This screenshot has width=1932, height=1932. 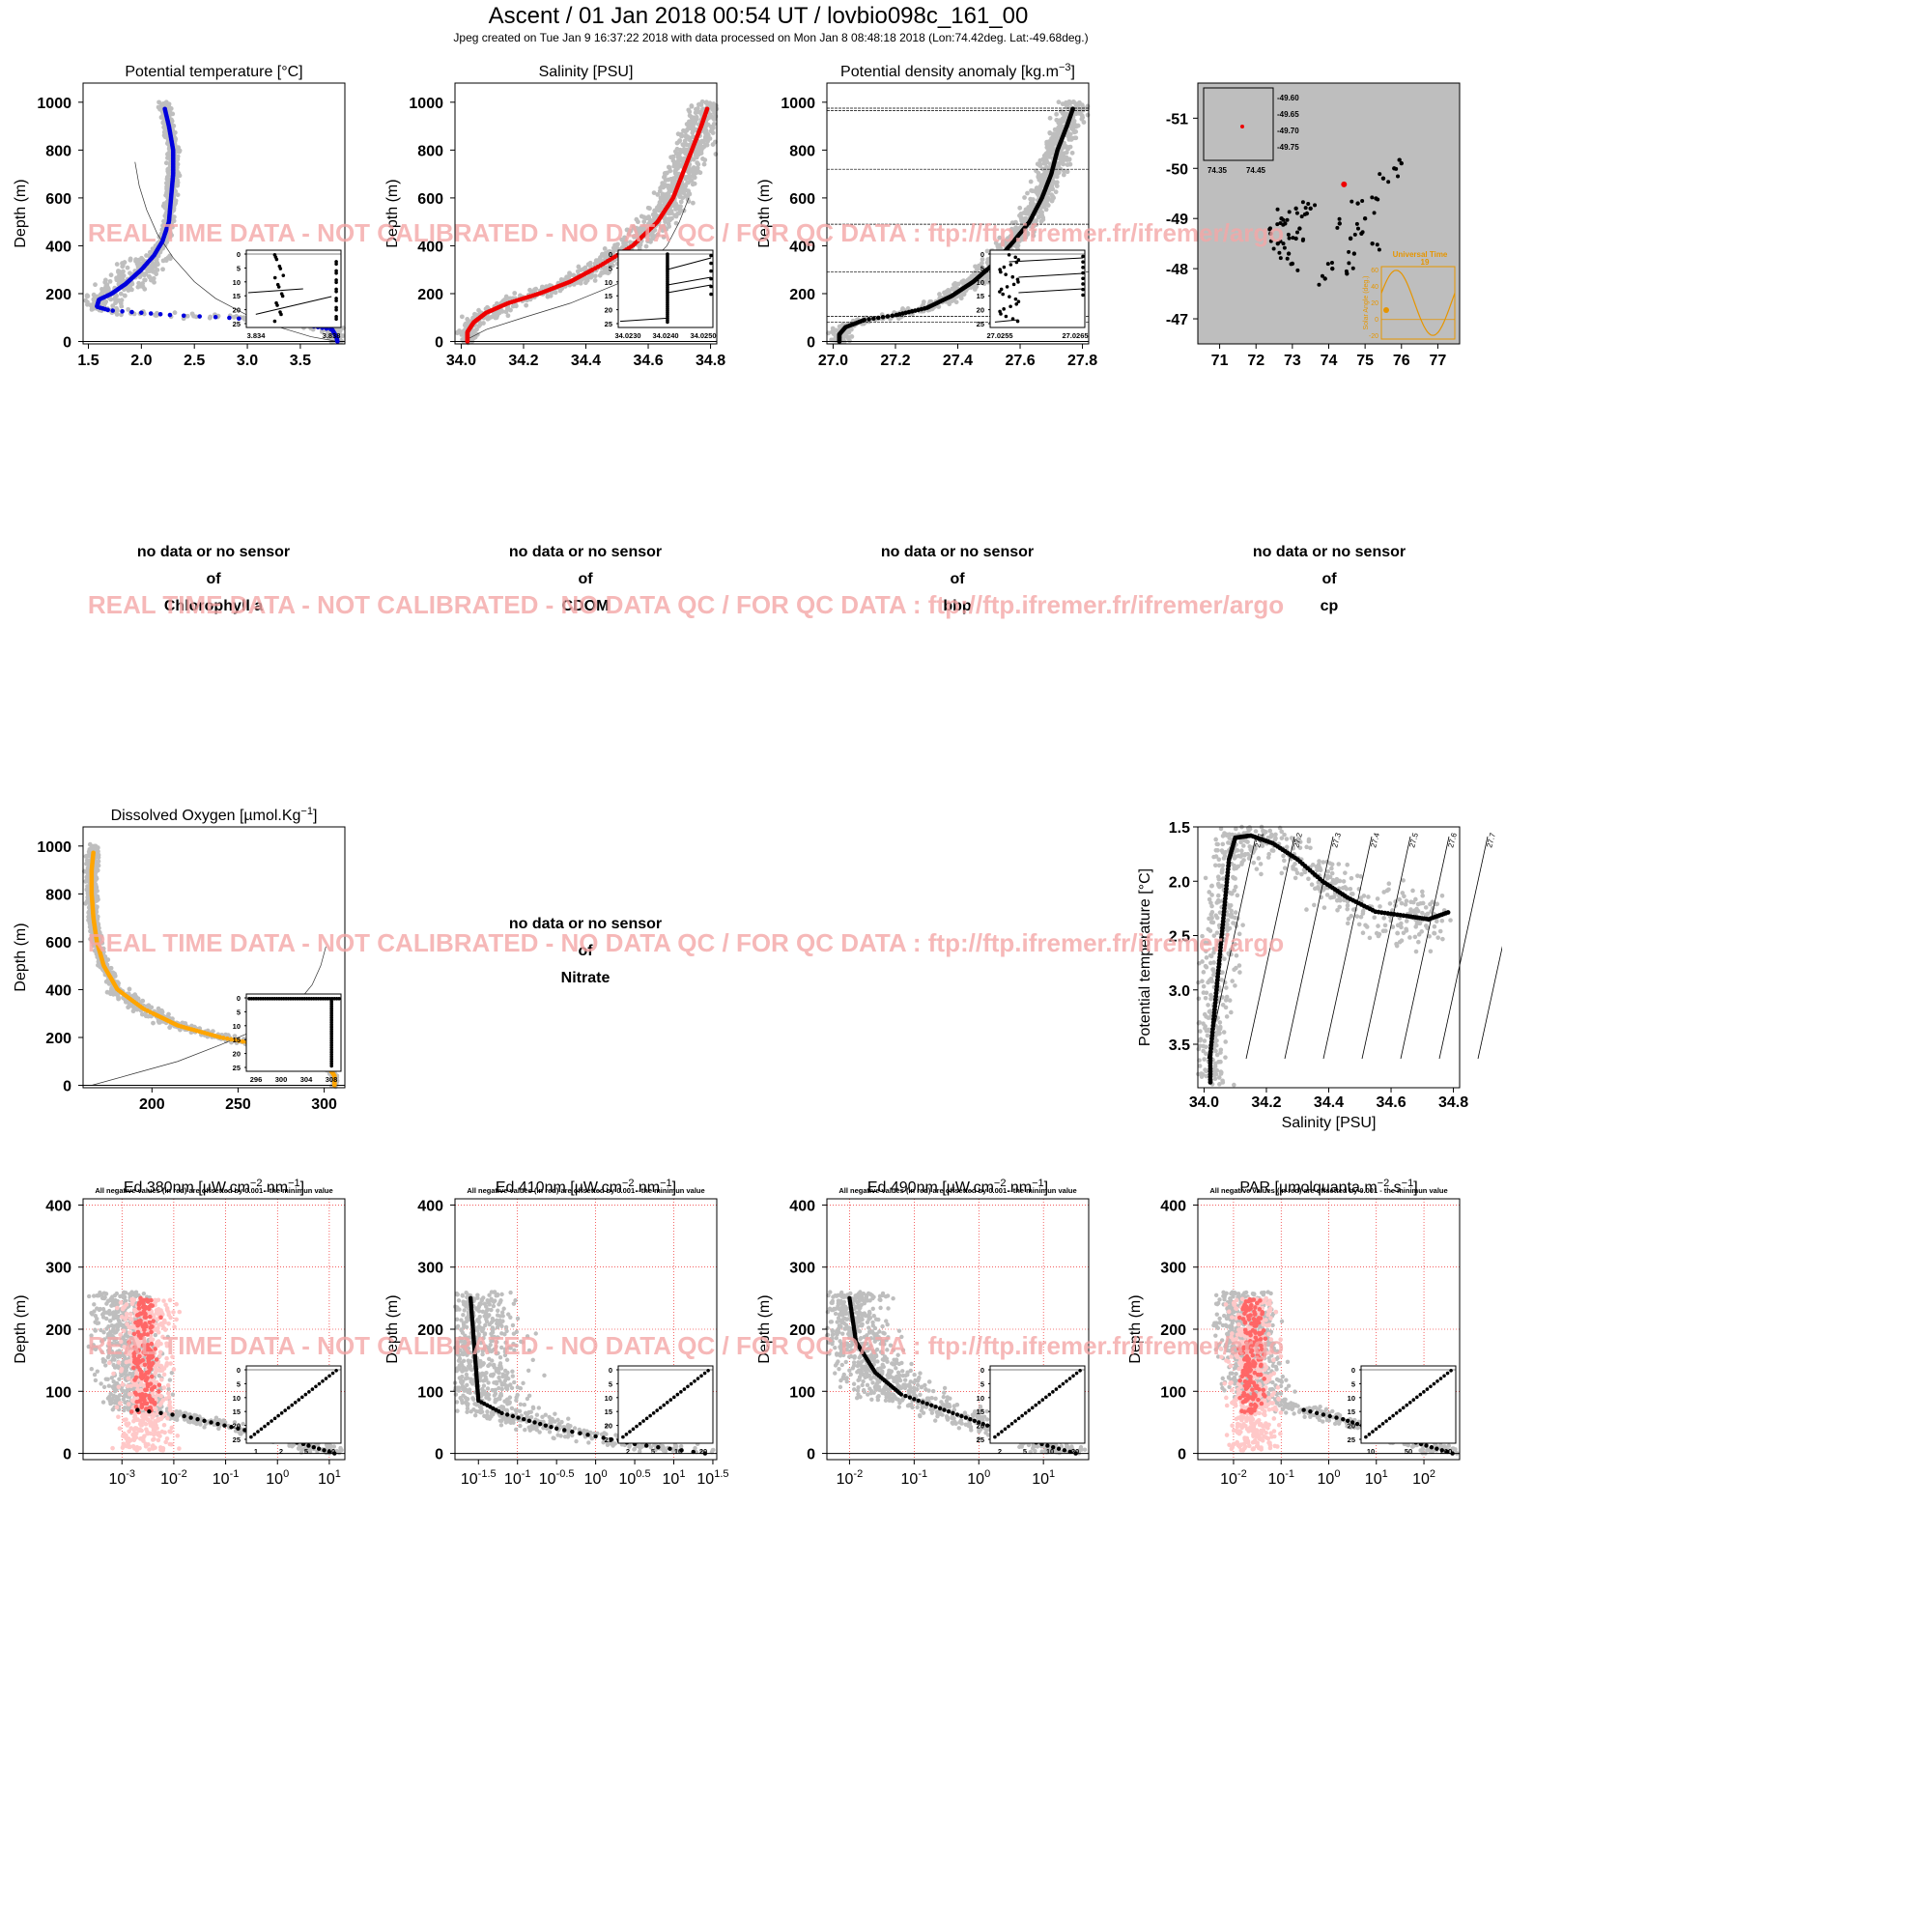 I want to click on inset-x-tick: 34.0230, so click(x=627, y=335).